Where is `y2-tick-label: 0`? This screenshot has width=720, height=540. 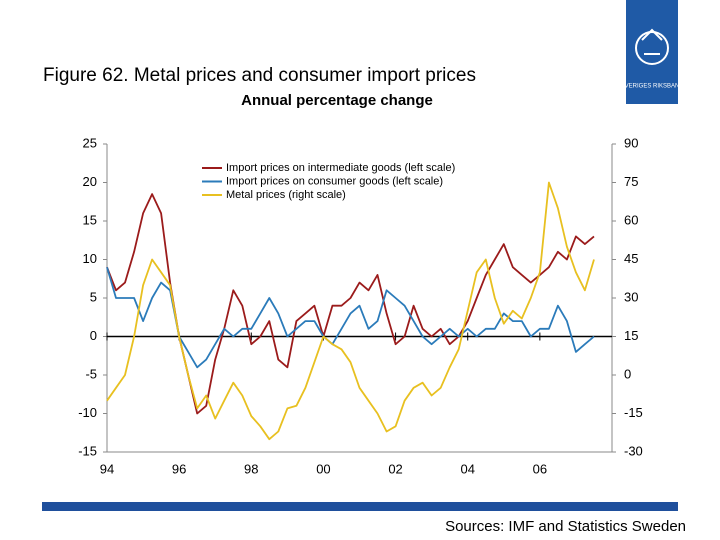
y2-tick-label: 0 is located at coordinates (627, 373).